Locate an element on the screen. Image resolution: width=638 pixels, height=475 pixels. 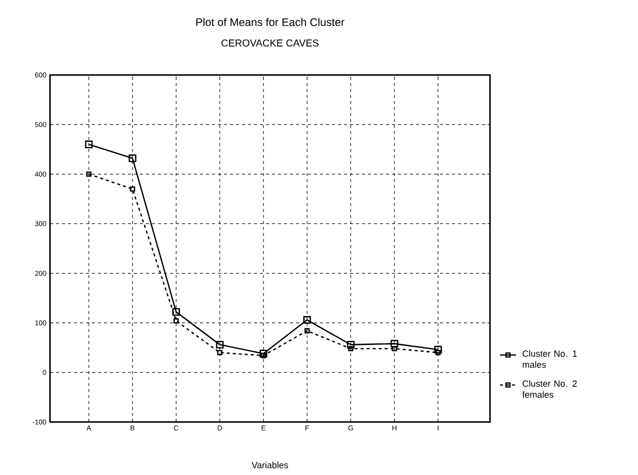
legend-label: Cluster No. 1 males is located at coordinates (549, 359).